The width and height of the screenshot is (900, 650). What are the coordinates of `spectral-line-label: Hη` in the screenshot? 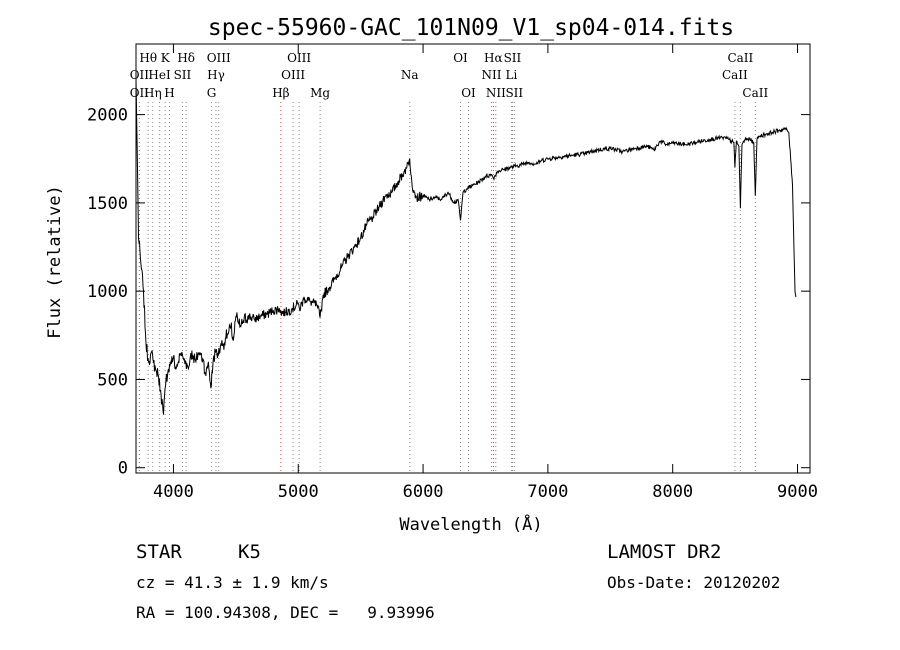 It's located at (153, 93).